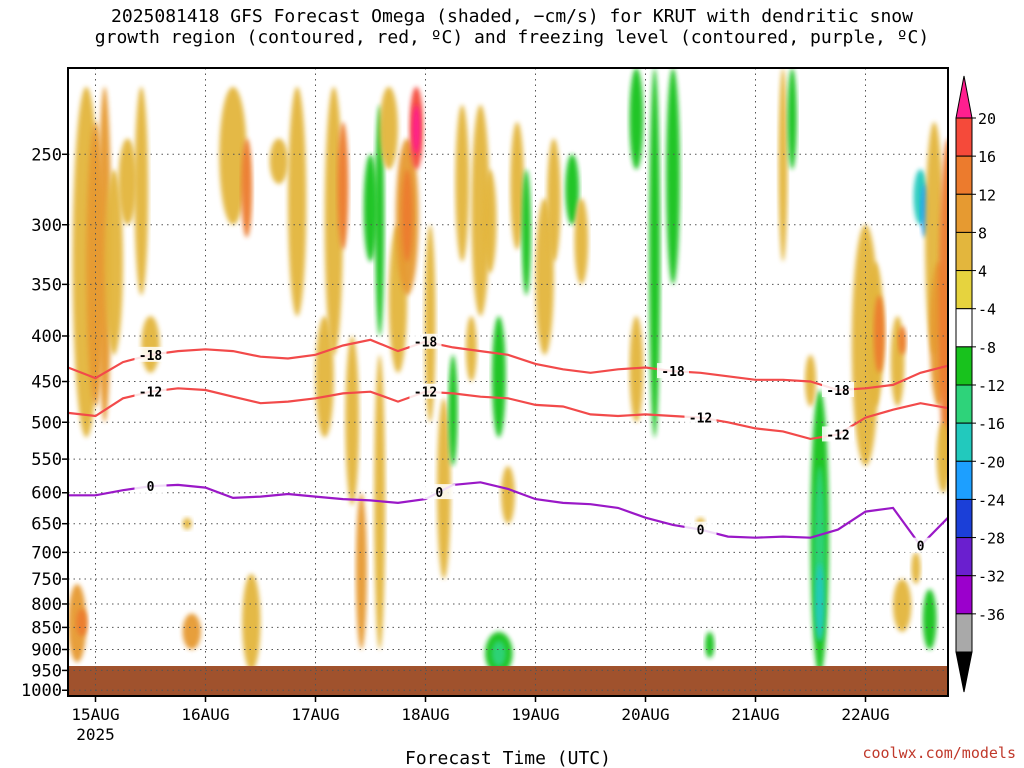 The height and width of the screenshot is (768, 1024). Describe the element at coordinates (939, 753) in the screenshot. I see `site-credit: coolwx.com/models` at that location.